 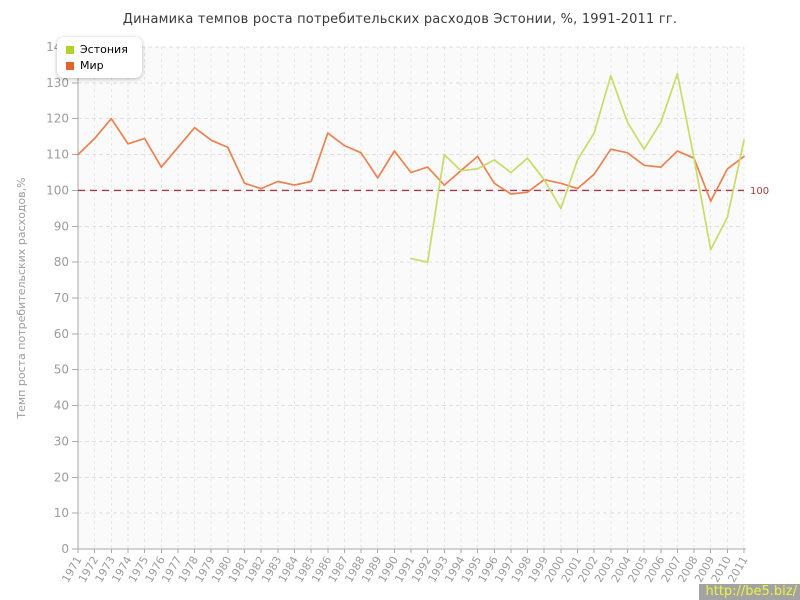 What do you see at coordinates (61, 334) in the screenshot?
I see `svg-text: 60` at bounding box center [61, 334].